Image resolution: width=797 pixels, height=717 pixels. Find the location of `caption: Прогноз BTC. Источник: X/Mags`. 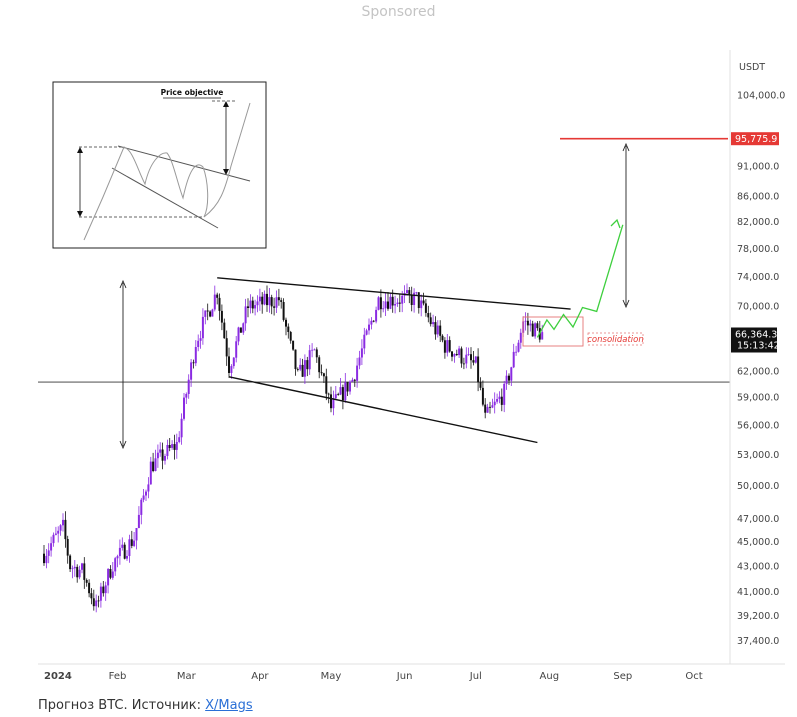

caption: Прогноз BTC. Источник: X/Mags is located at coordinates (145, 705).